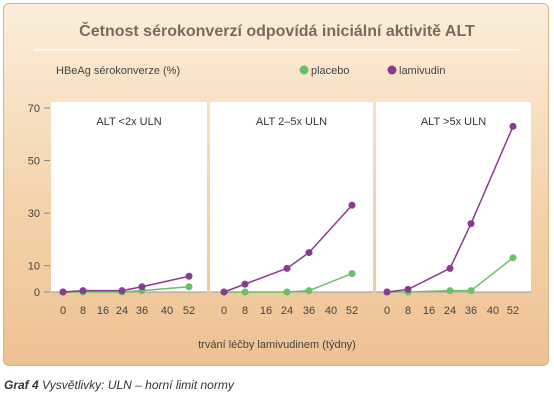 The width and height of the screenshot is (554, 401). Describe the element at coordinates (136, 385) in the screenshot. I see `caption-text: Vysvětlivky: ULN – horní limit normy` at that location.